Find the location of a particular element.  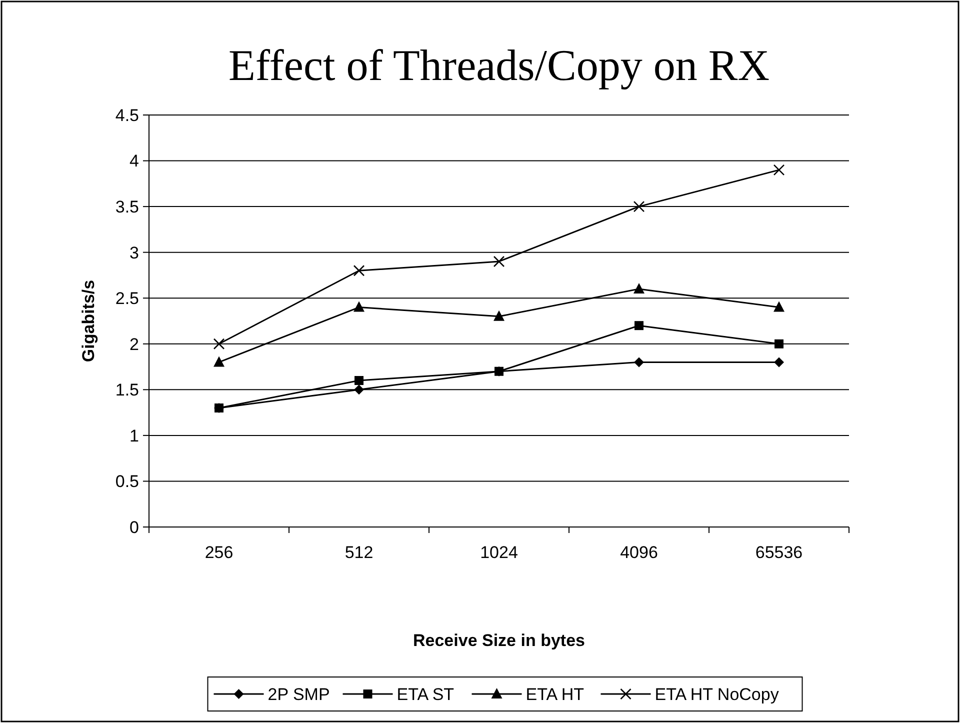

legend-label: ETA ST is located at coordinates (425, 694).